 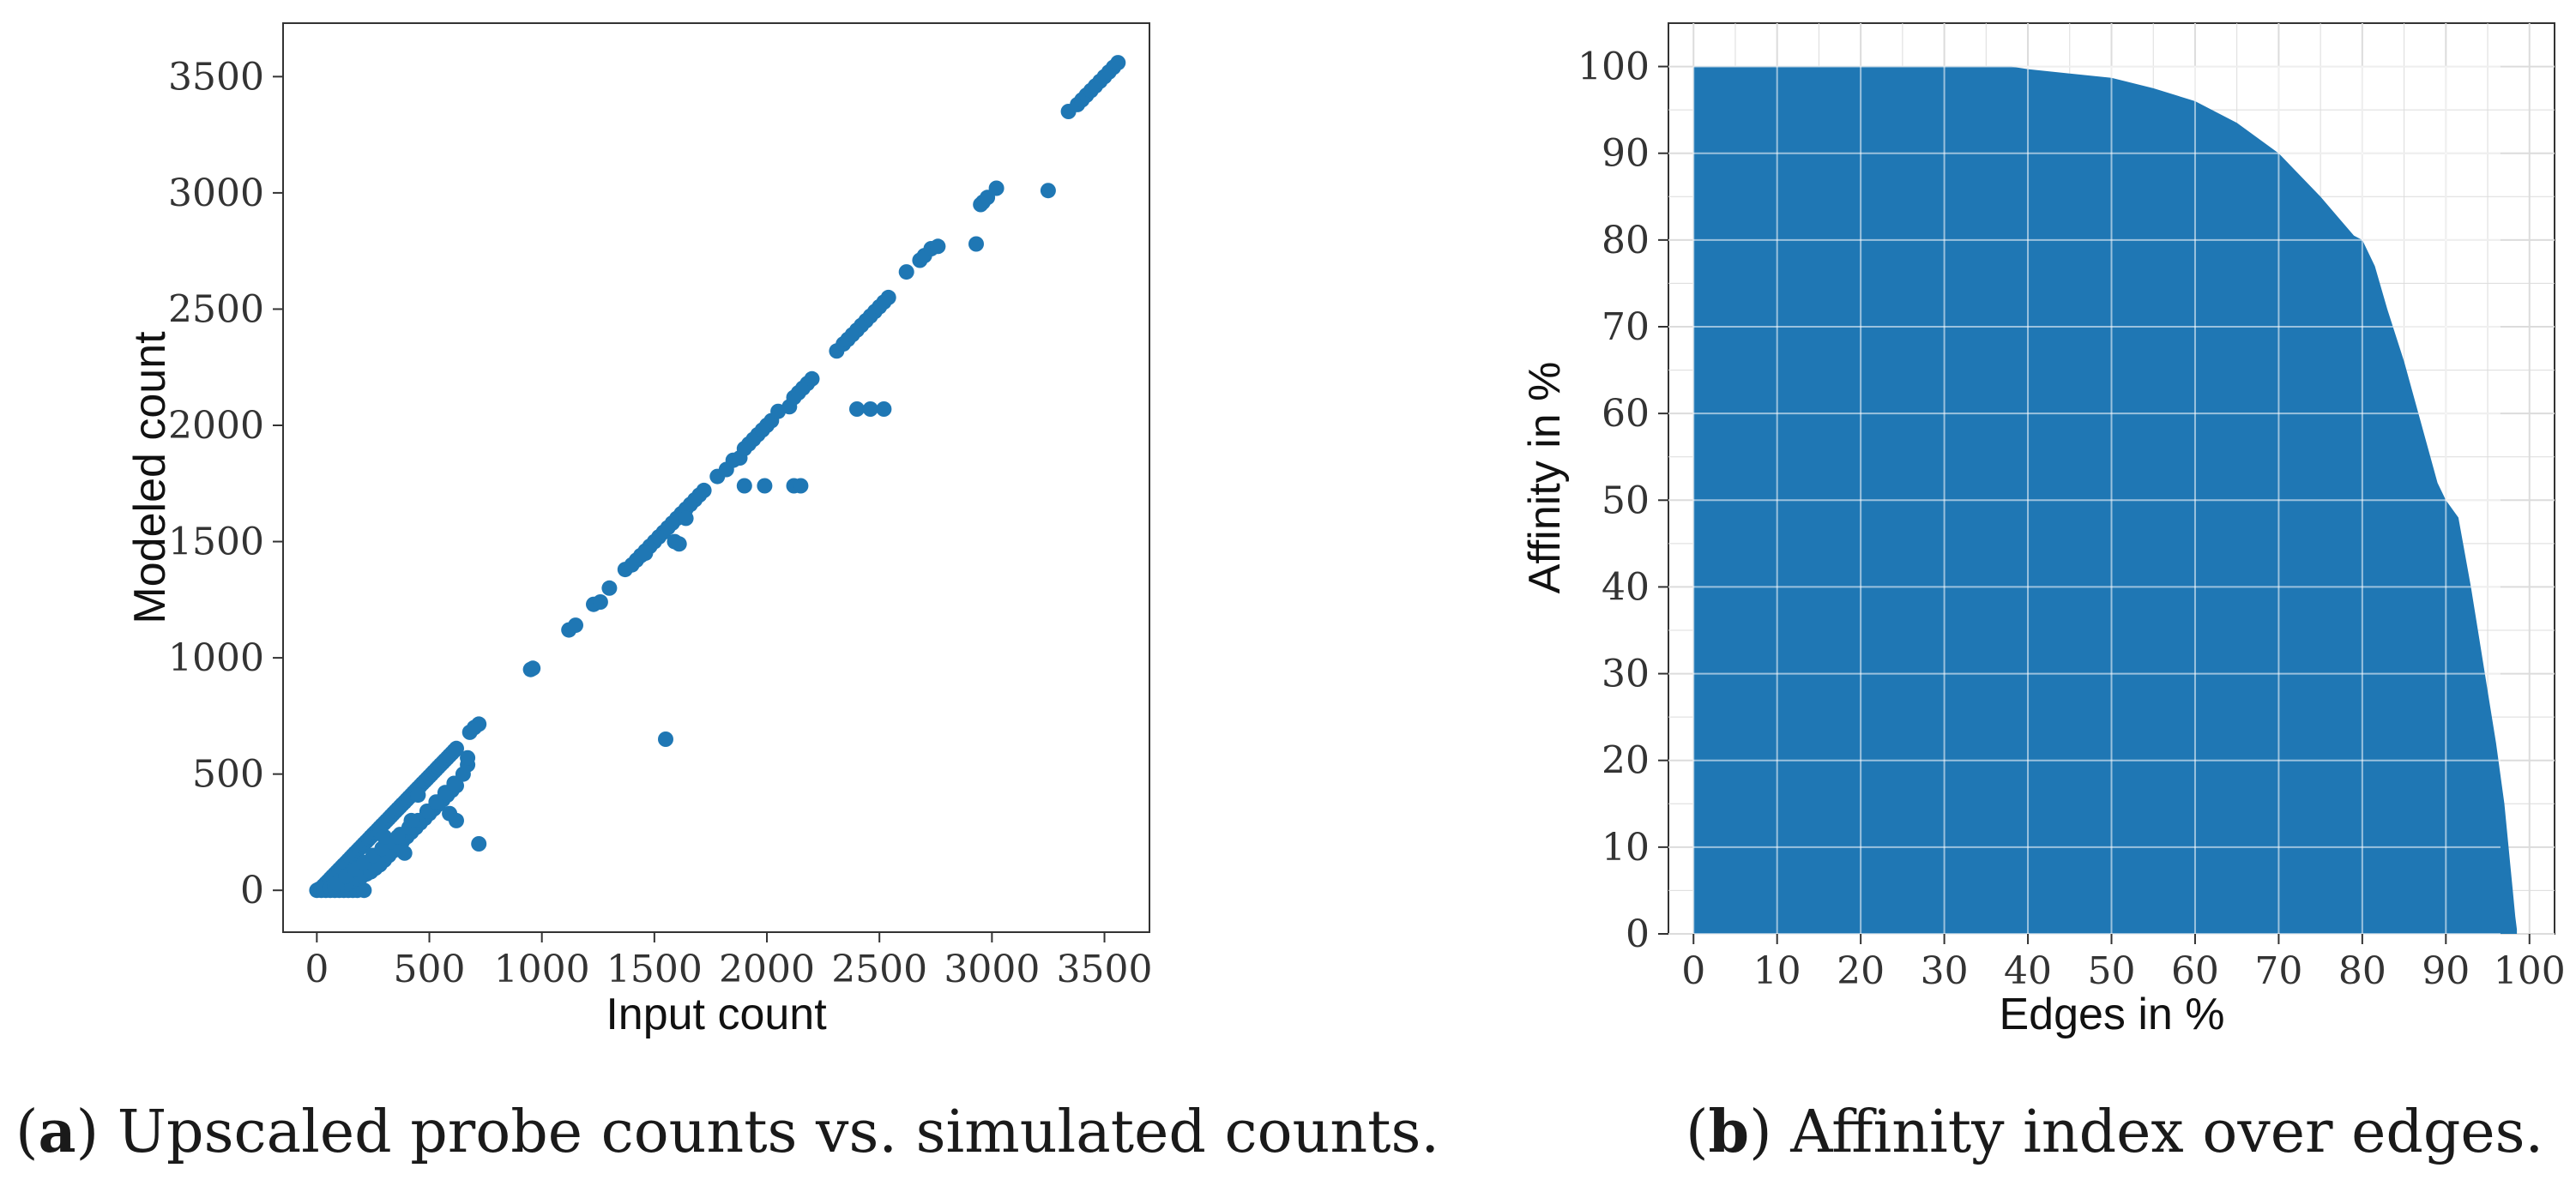 I want to click on scatter-y-axis-label: Modeled count, so click(x=150, y=477).